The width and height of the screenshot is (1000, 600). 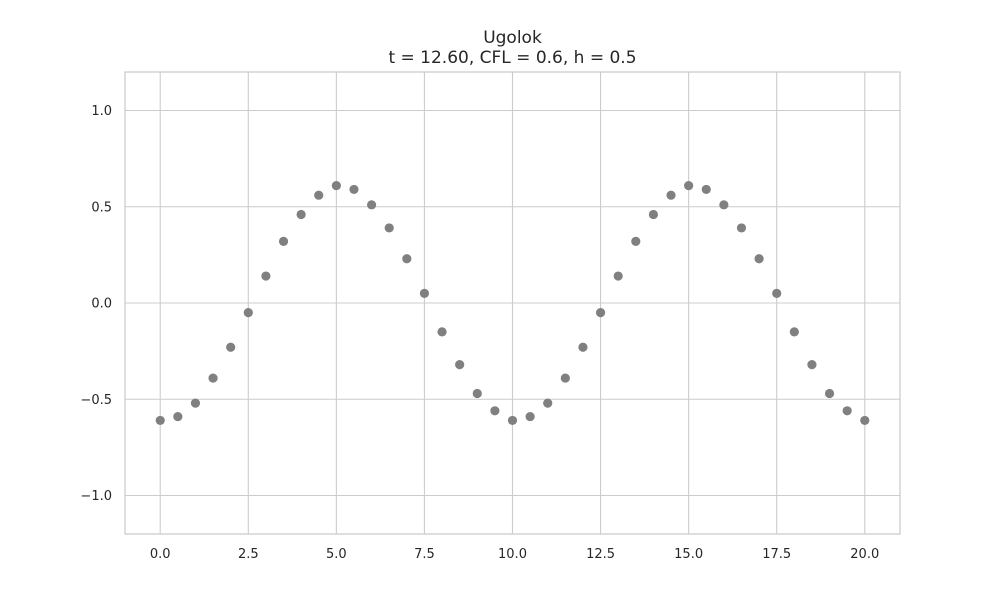 I want to click on x-tick-label: 15.0, so click(x=688, y=554).